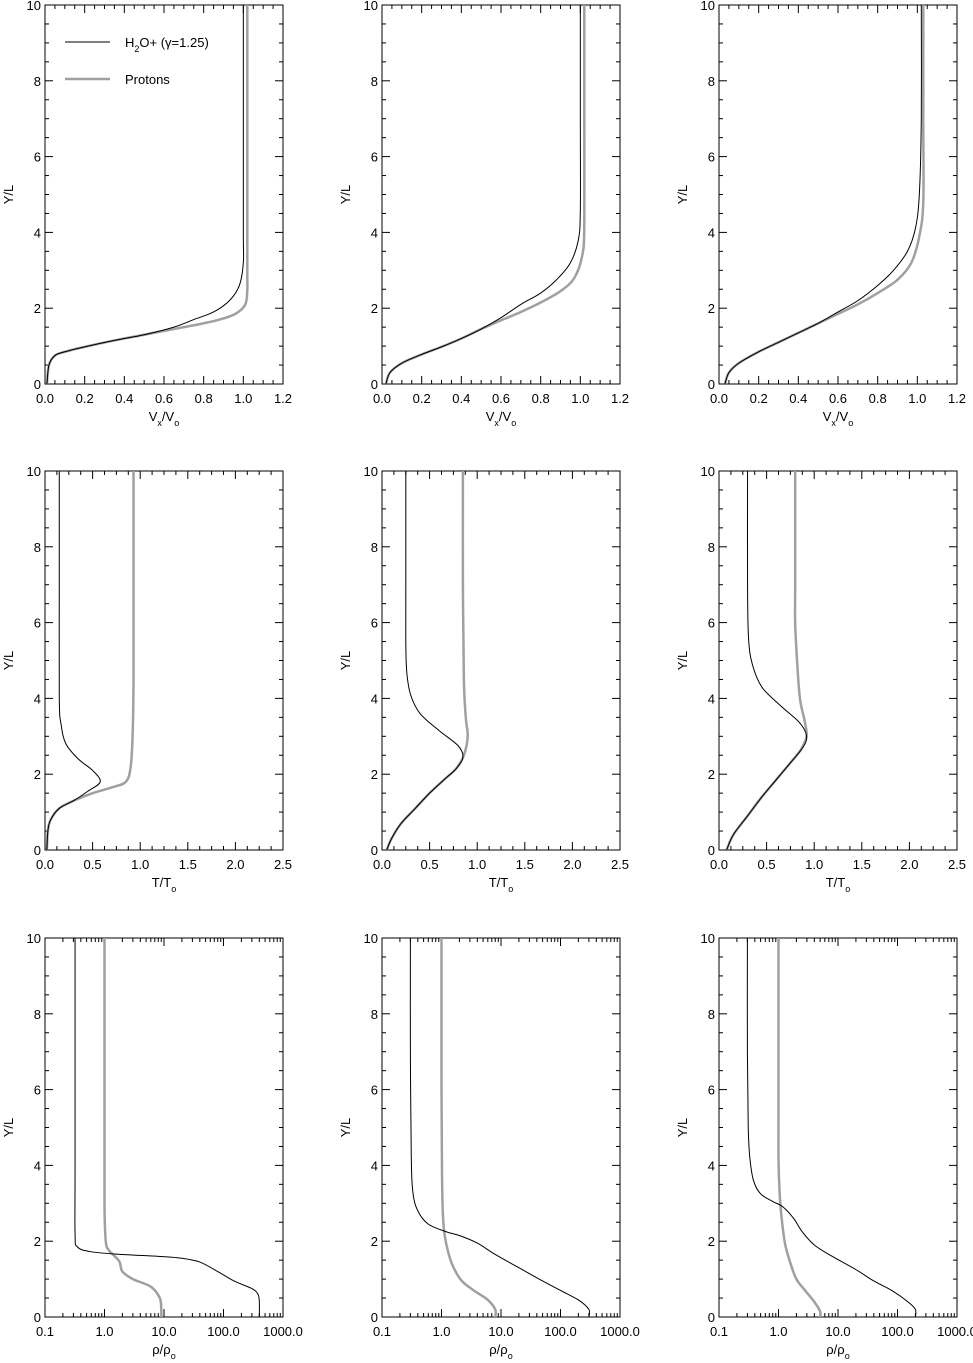 This screenshot has width=973, height=1363. I want to click on x-tick-label: 2.0, so click(235, 864).